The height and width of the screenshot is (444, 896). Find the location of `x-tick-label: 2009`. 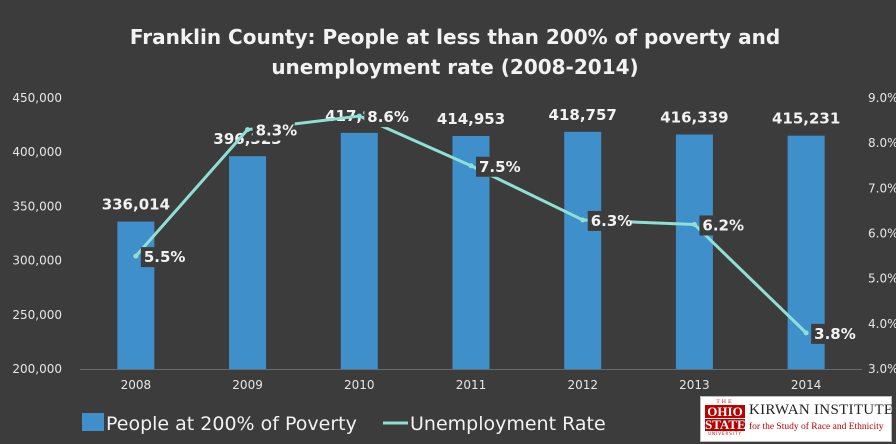

x-tick-label: 2009 is located at coordinates (247, 385).